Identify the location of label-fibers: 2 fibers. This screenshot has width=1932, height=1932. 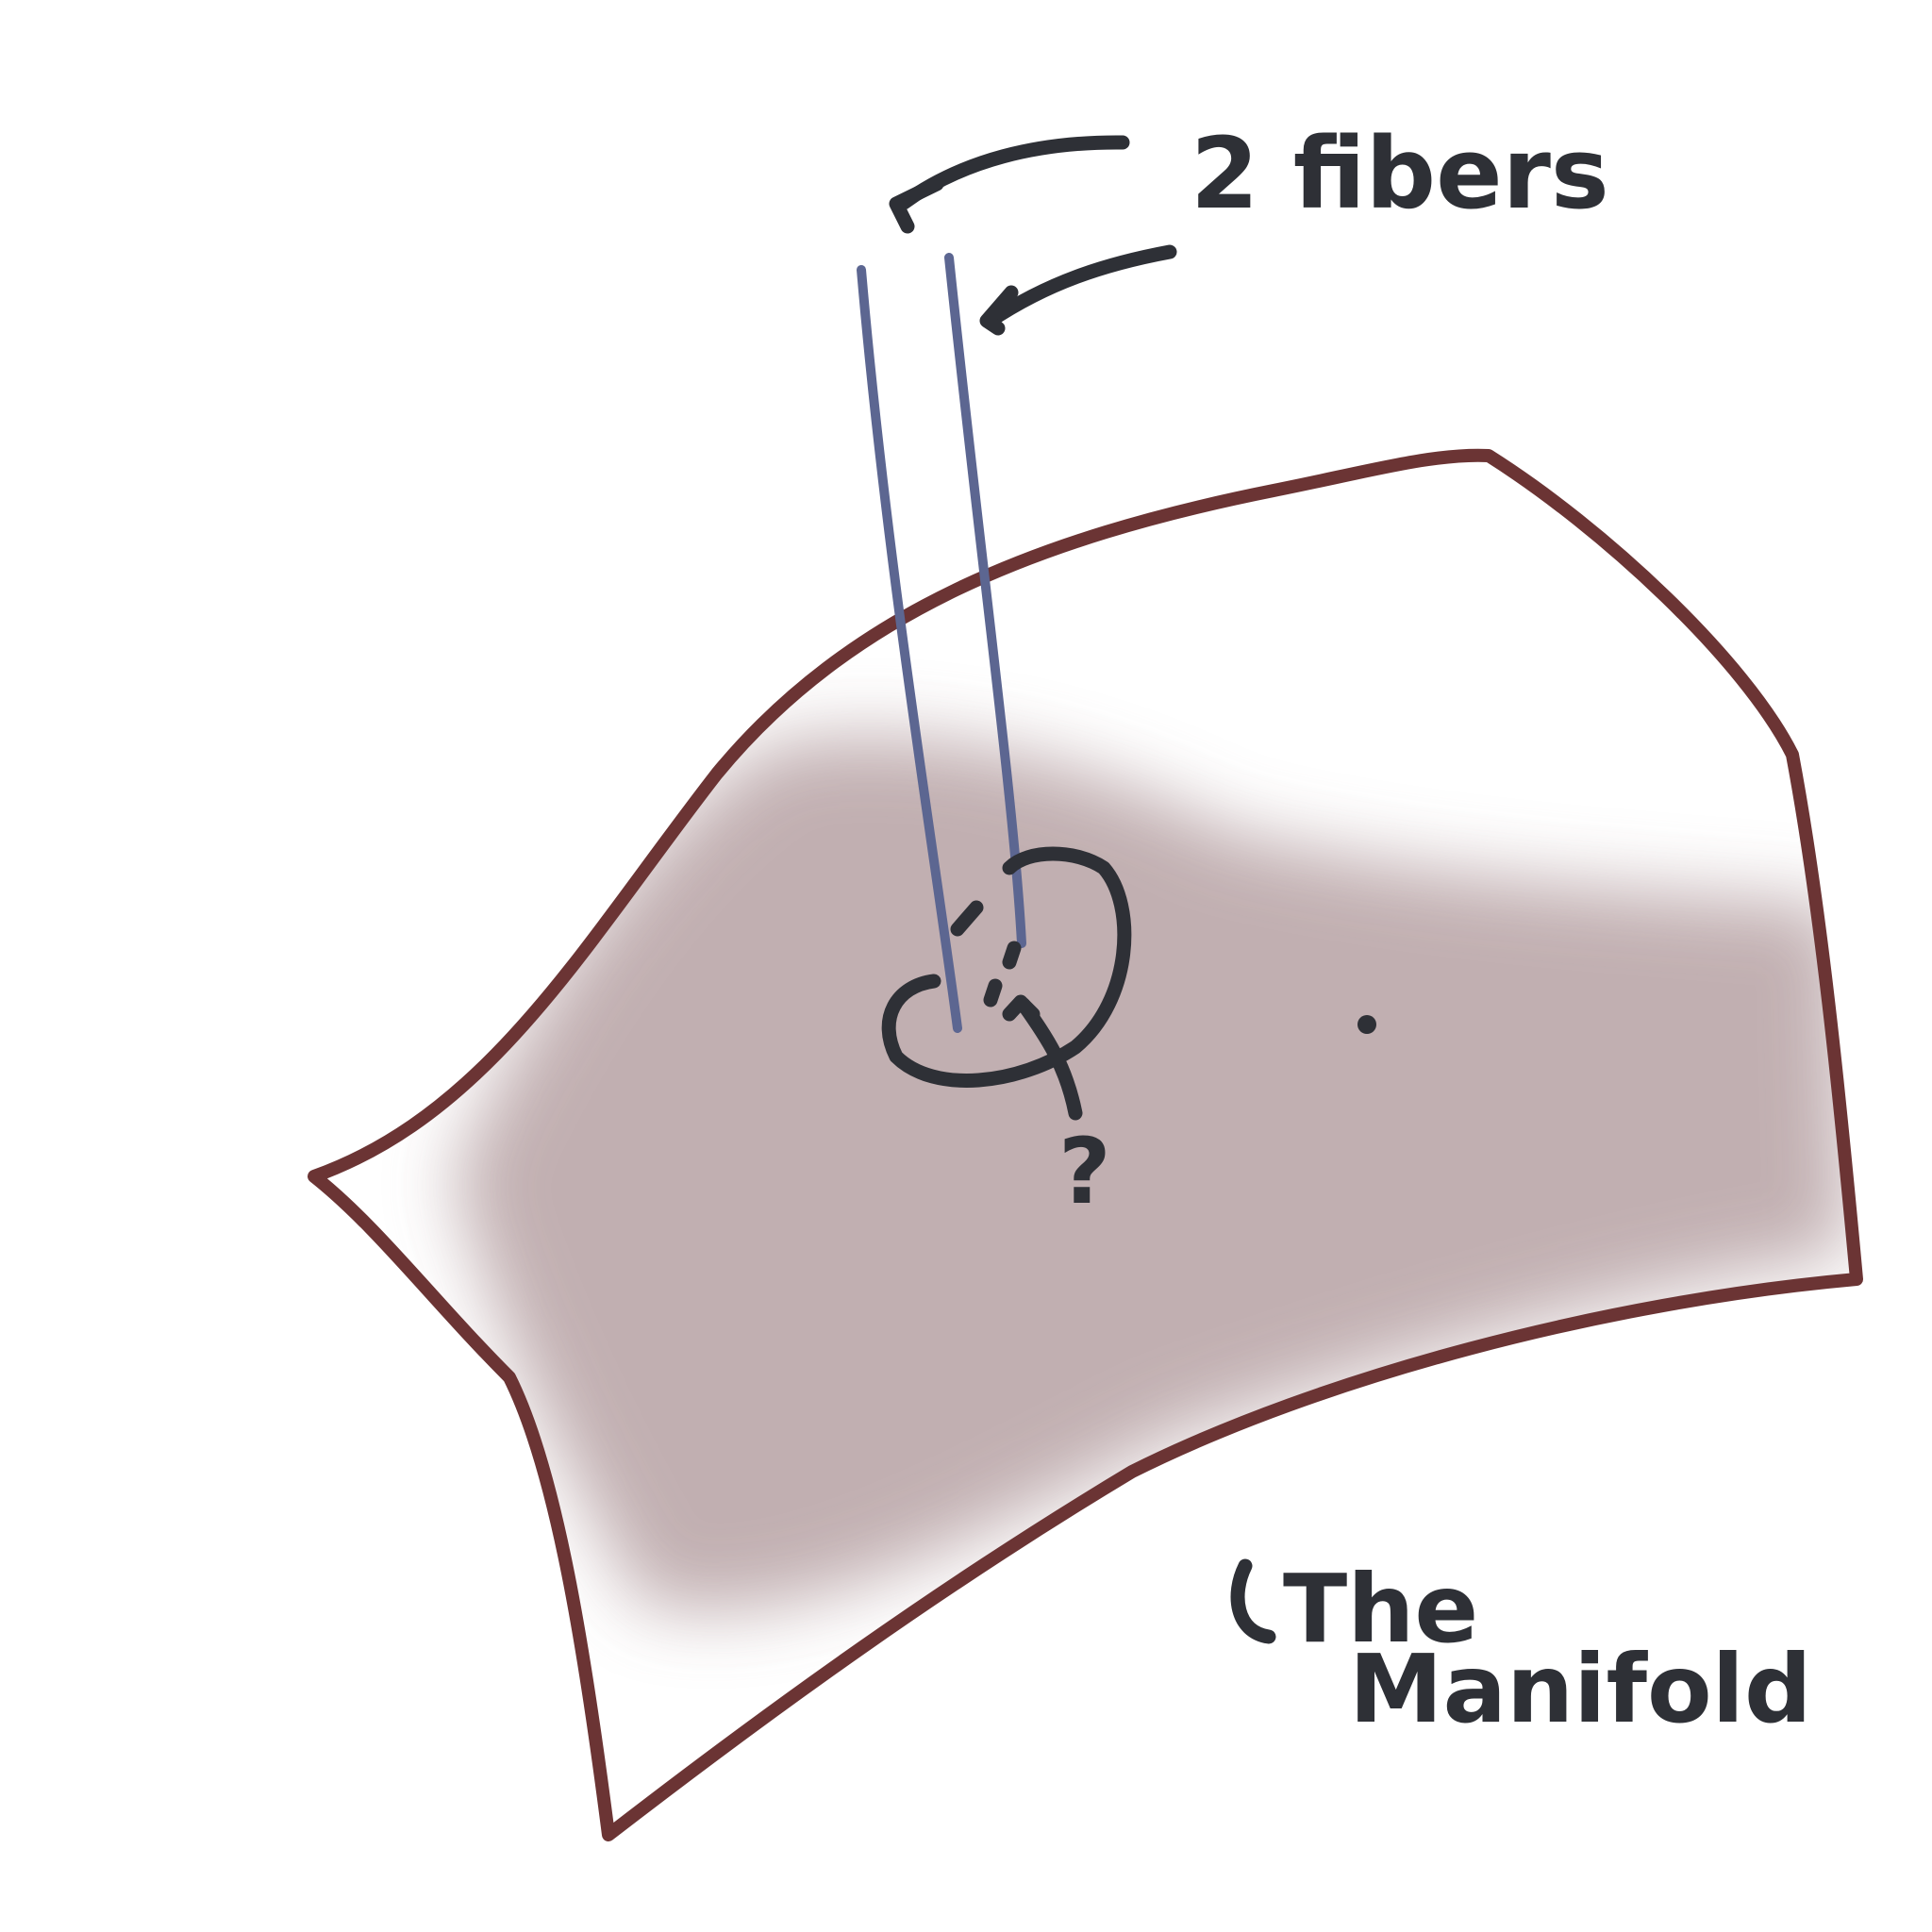
(1400, 174).